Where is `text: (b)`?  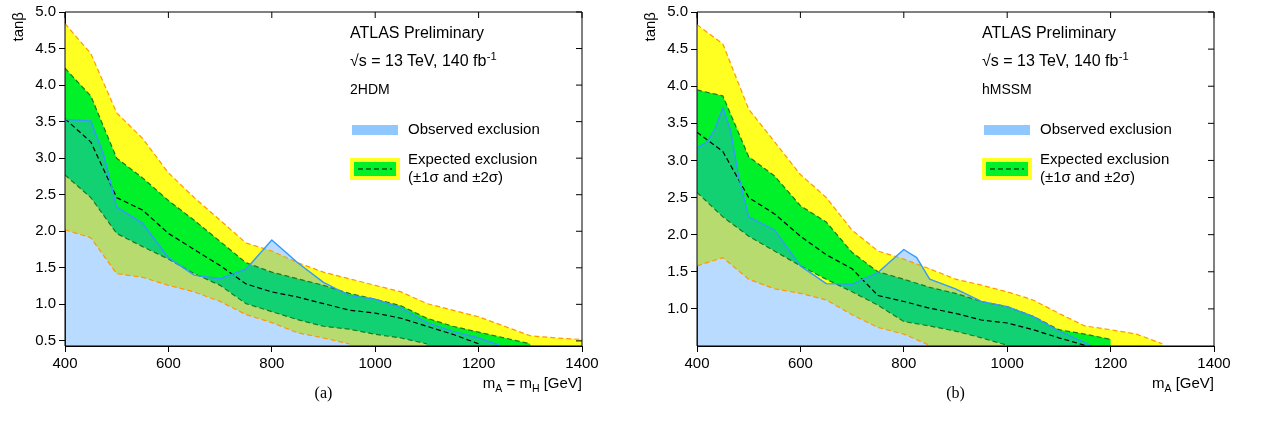
text: (b) is located at coordinates (955, 393).